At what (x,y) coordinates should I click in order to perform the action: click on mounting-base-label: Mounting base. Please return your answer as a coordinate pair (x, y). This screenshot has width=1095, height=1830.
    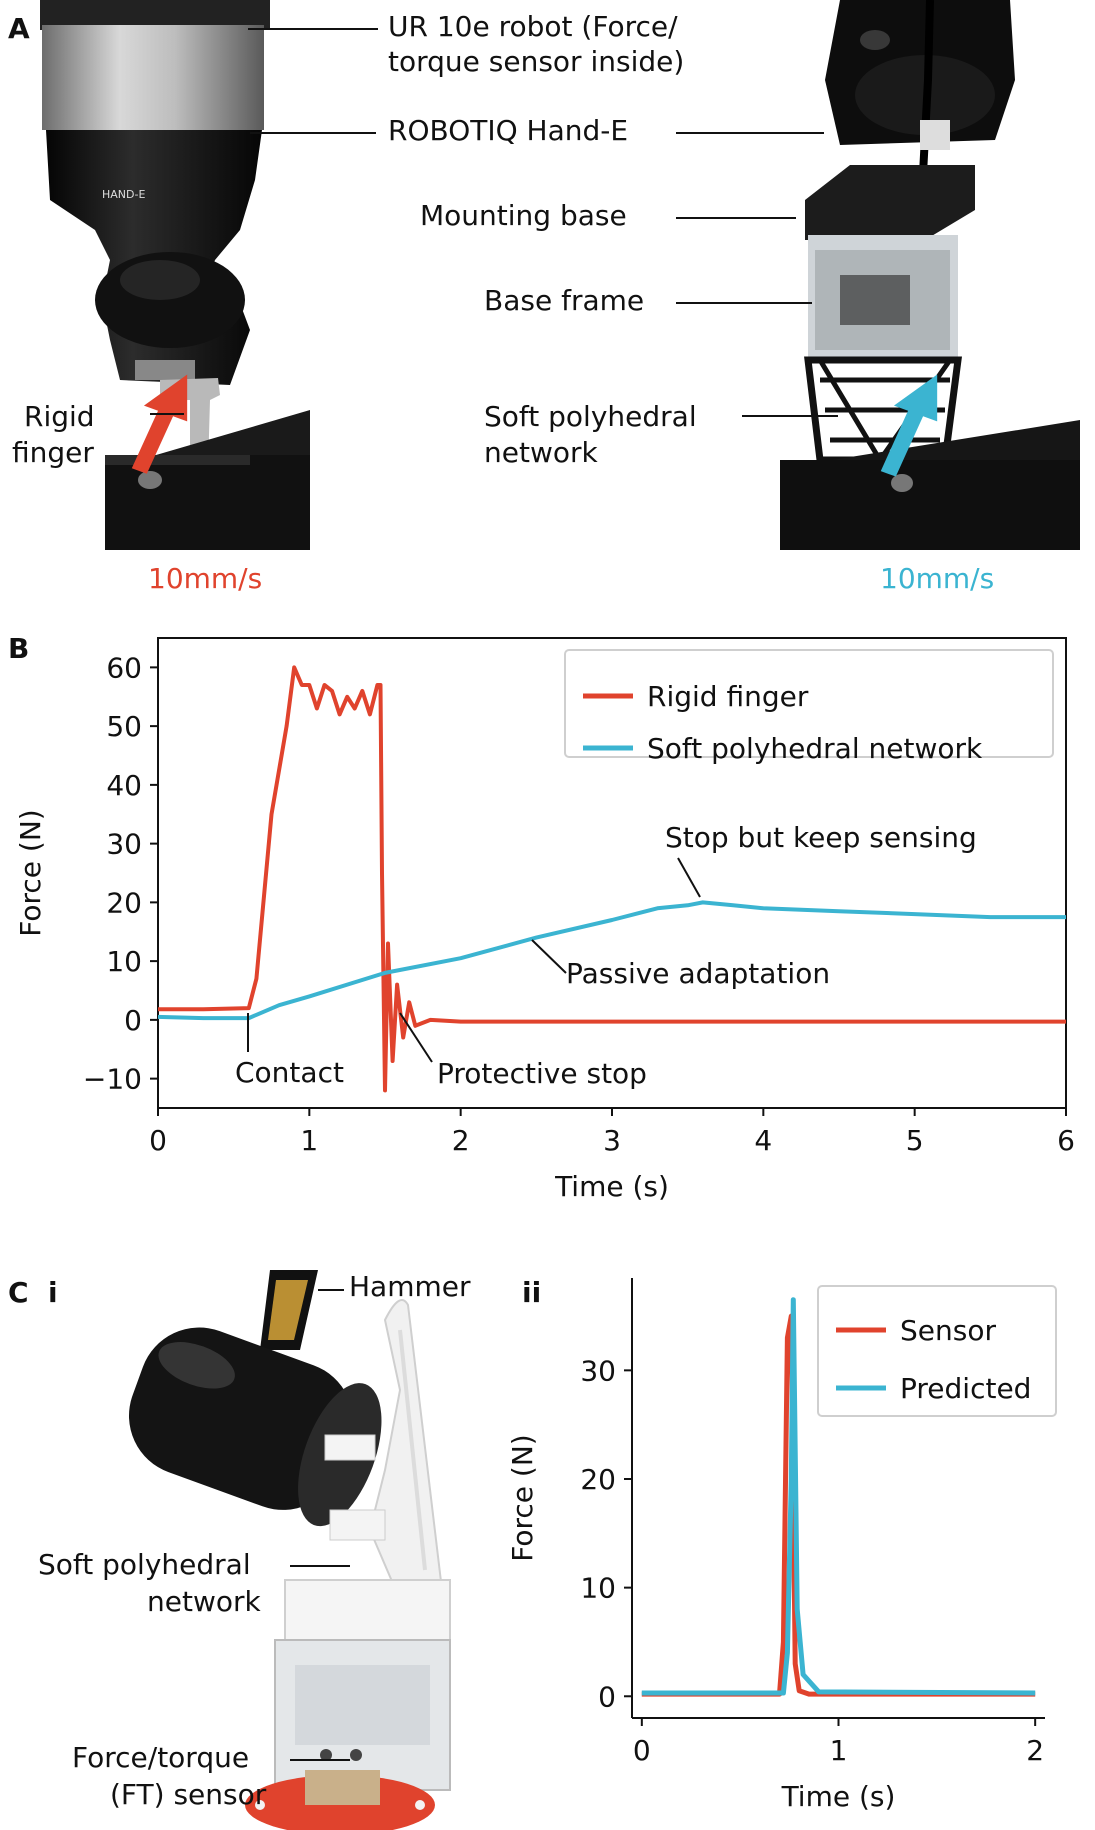
    Looking at the image, I should click on (523, 215).